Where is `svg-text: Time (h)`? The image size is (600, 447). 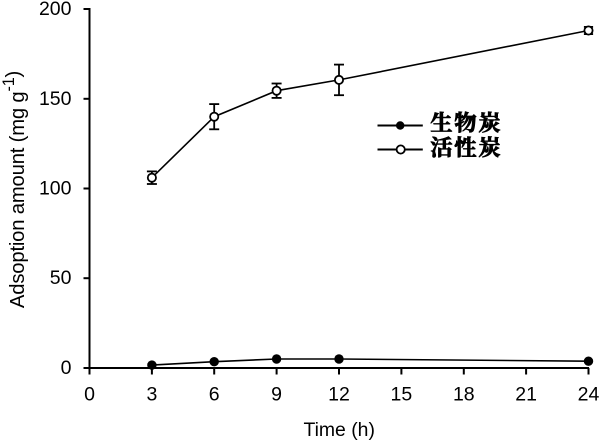 svg-text: Time (h) is located at coordinates (338, 430).